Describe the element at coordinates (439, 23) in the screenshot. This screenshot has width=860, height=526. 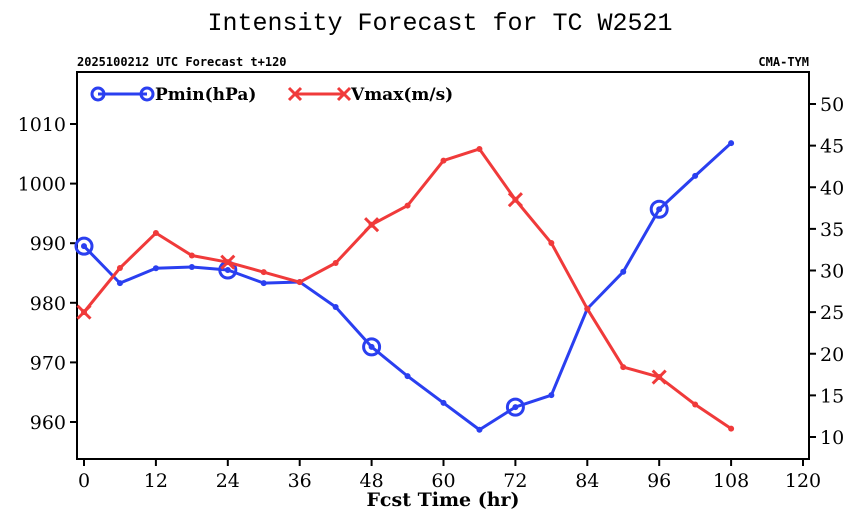
I see `chart-title: Intensity Forecast for TC W2521` at that location.